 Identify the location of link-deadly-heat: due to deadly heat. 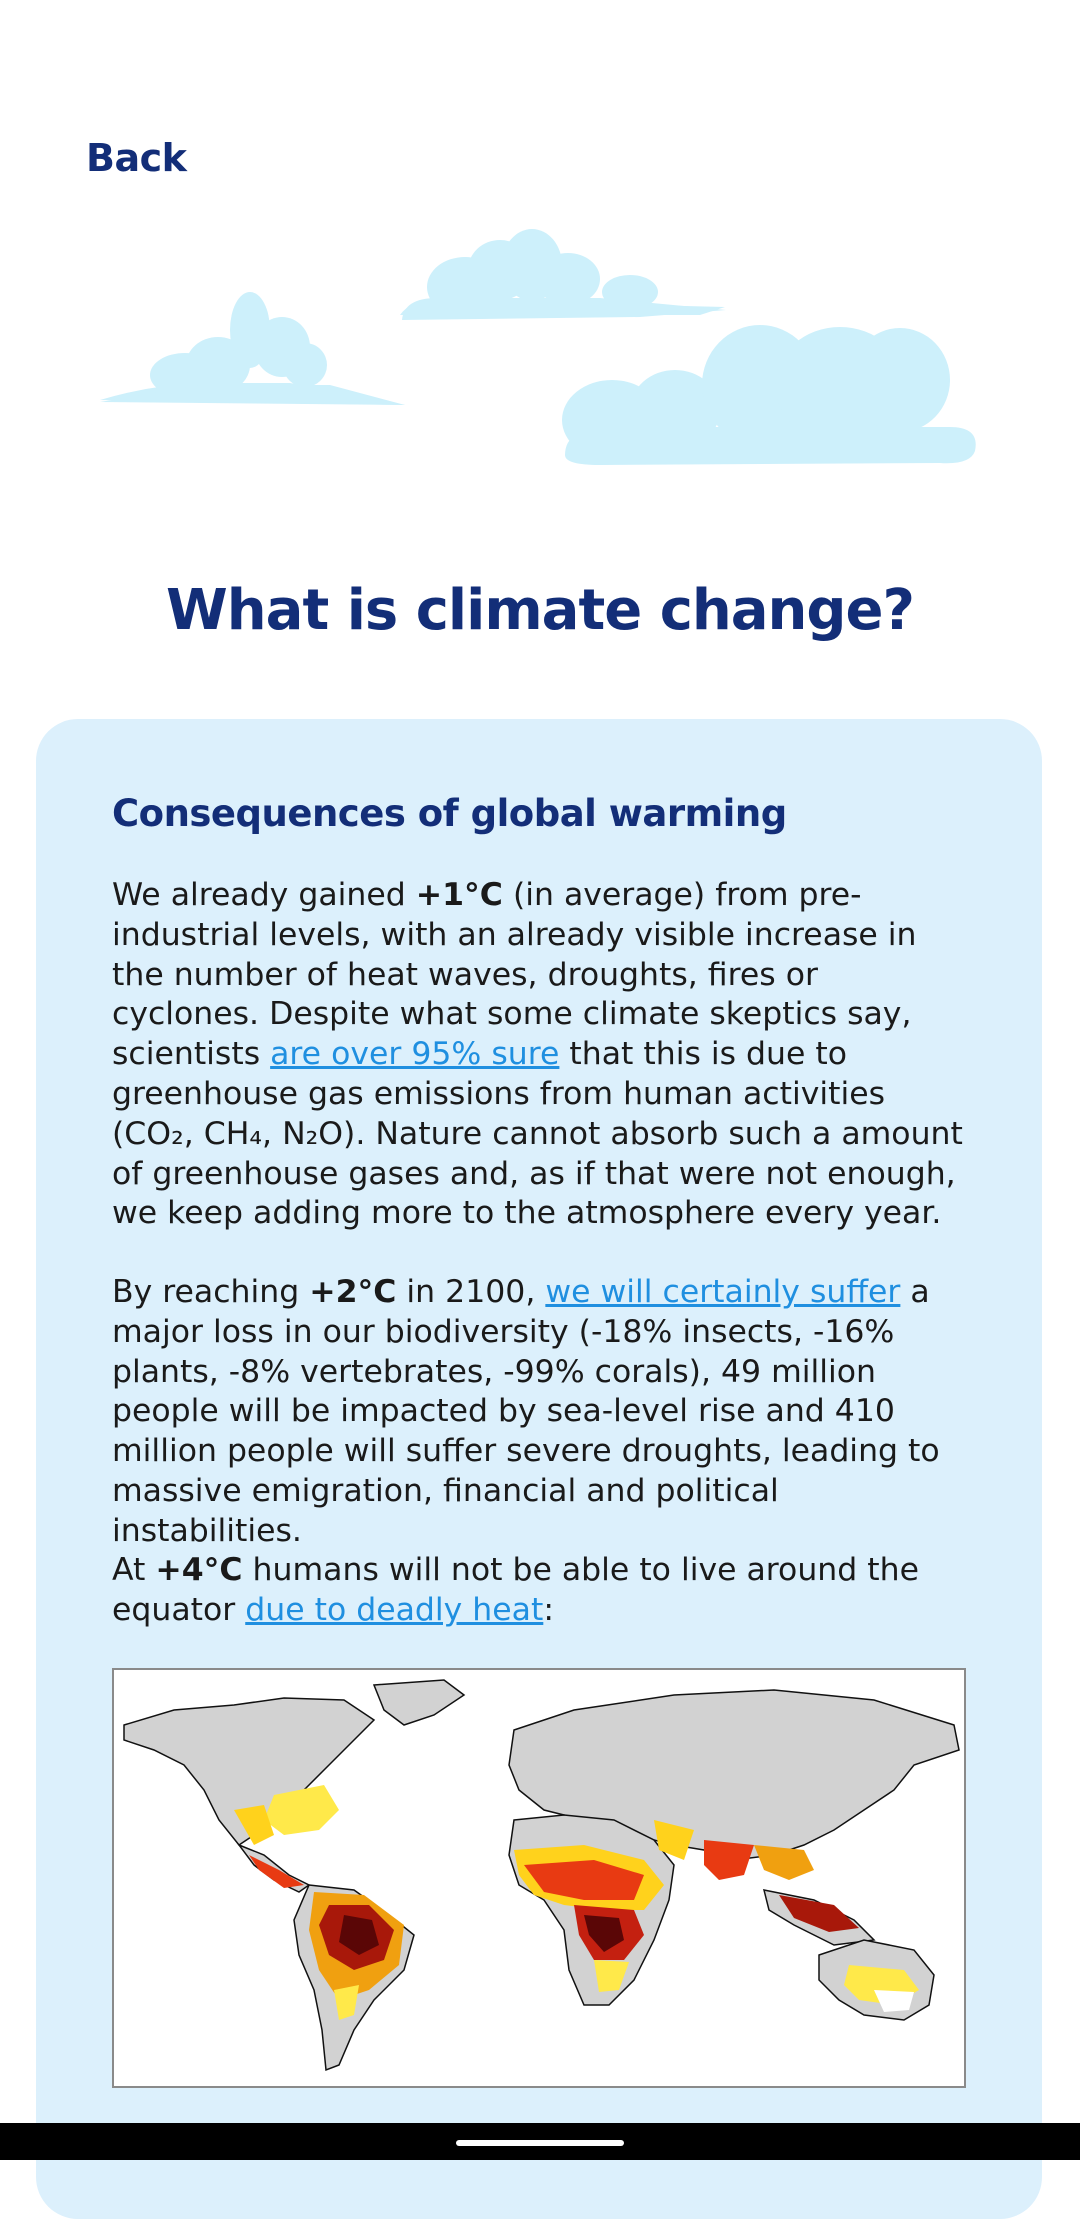
(394, 1609).